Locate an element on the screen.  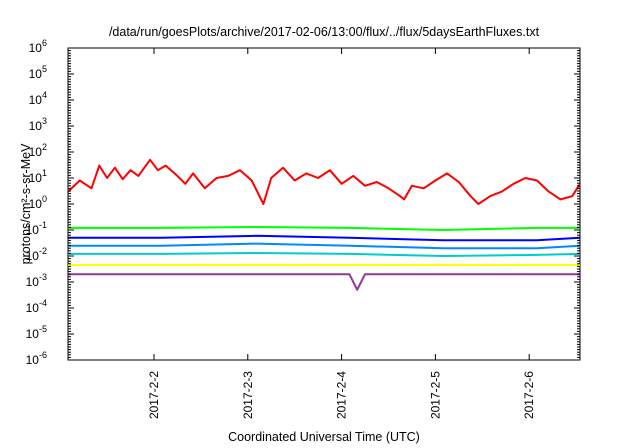
y-tick-label: 10⁵ is located at coordinates (38, 72).